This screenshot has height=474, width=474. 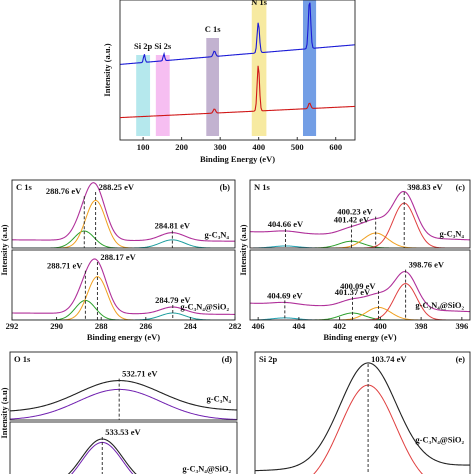 What do you see at coordinates (268, 359) in the screenshot?
I see `panel-title: Si 2p` at bounding box center [268, 359].